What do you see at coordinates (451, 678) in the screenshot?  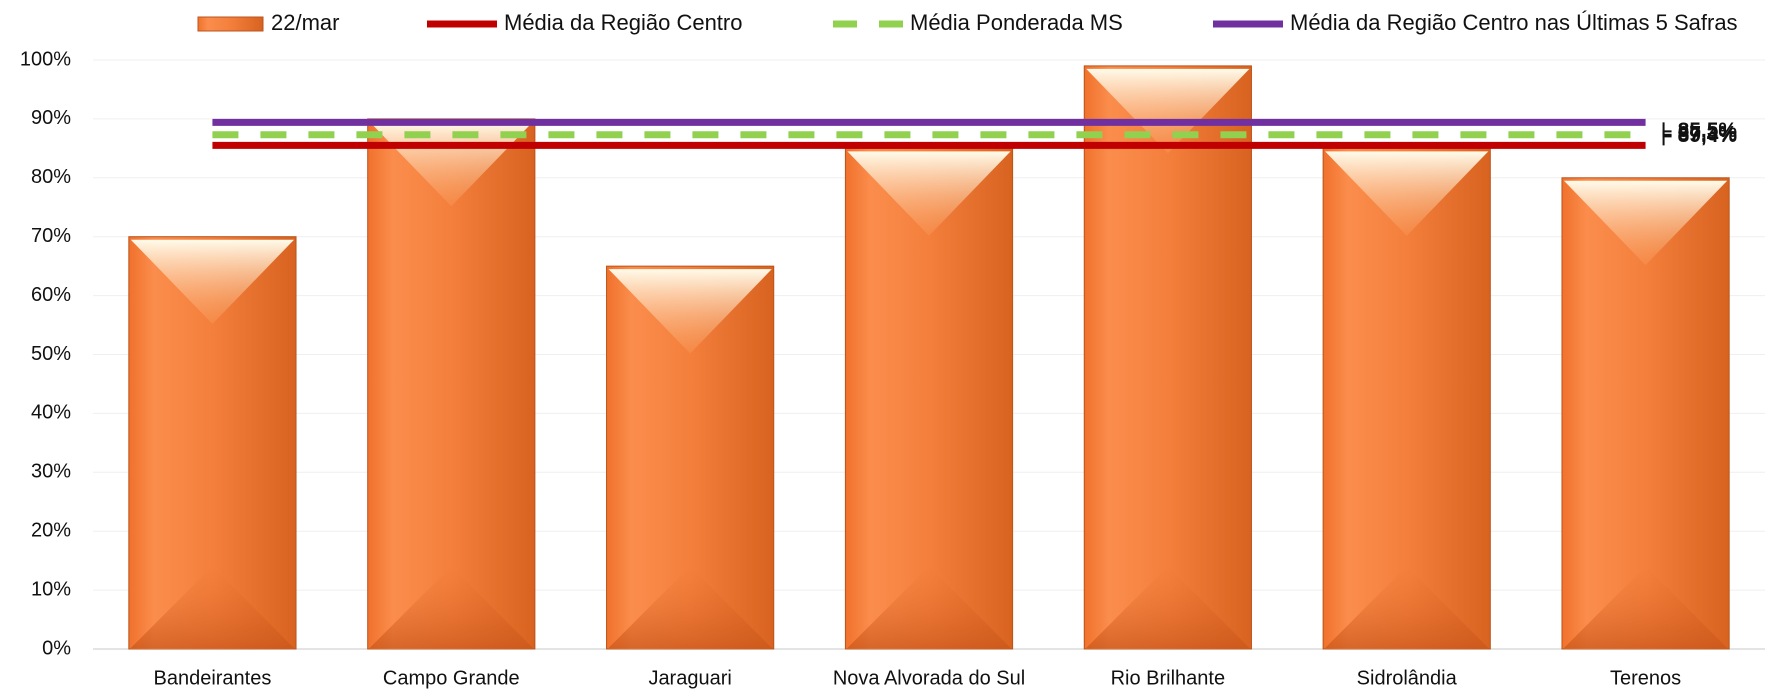 I see `x-tick-label: Campo Grande` at bounding box center [451, 678].